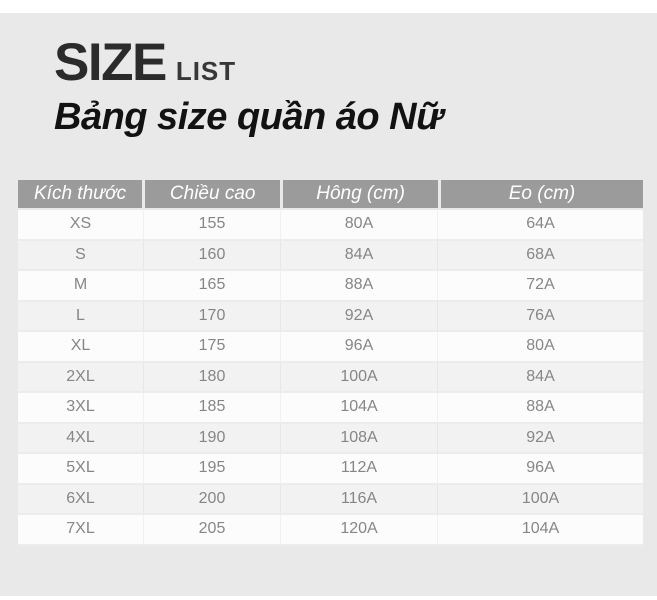  I want to click on column-header-waist: Eo (cm), so click(541, 194).